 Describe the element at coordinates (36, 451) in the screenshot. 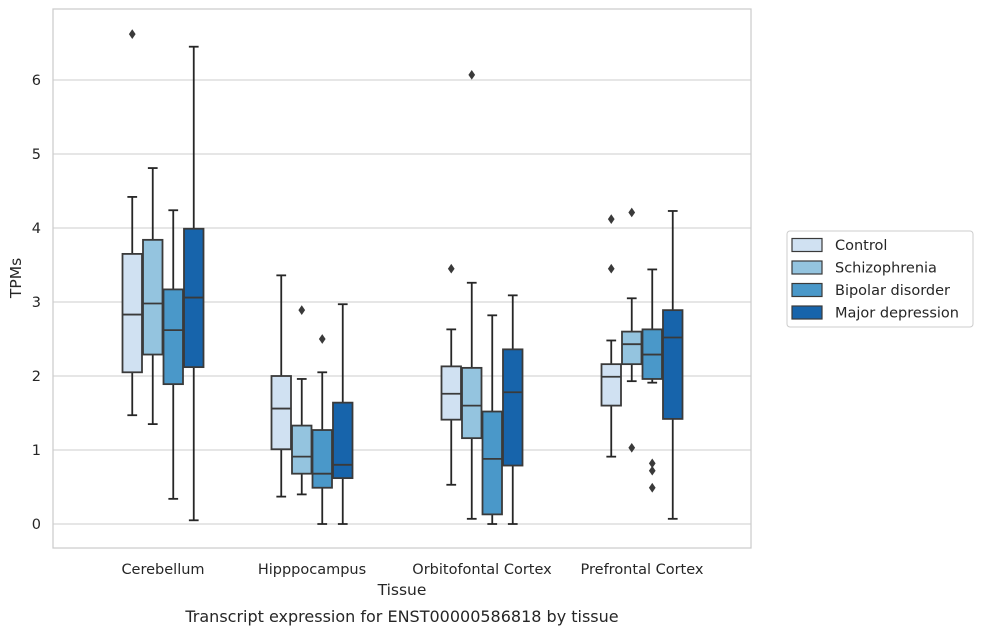

I see `y-tick-label: 1` at that location.